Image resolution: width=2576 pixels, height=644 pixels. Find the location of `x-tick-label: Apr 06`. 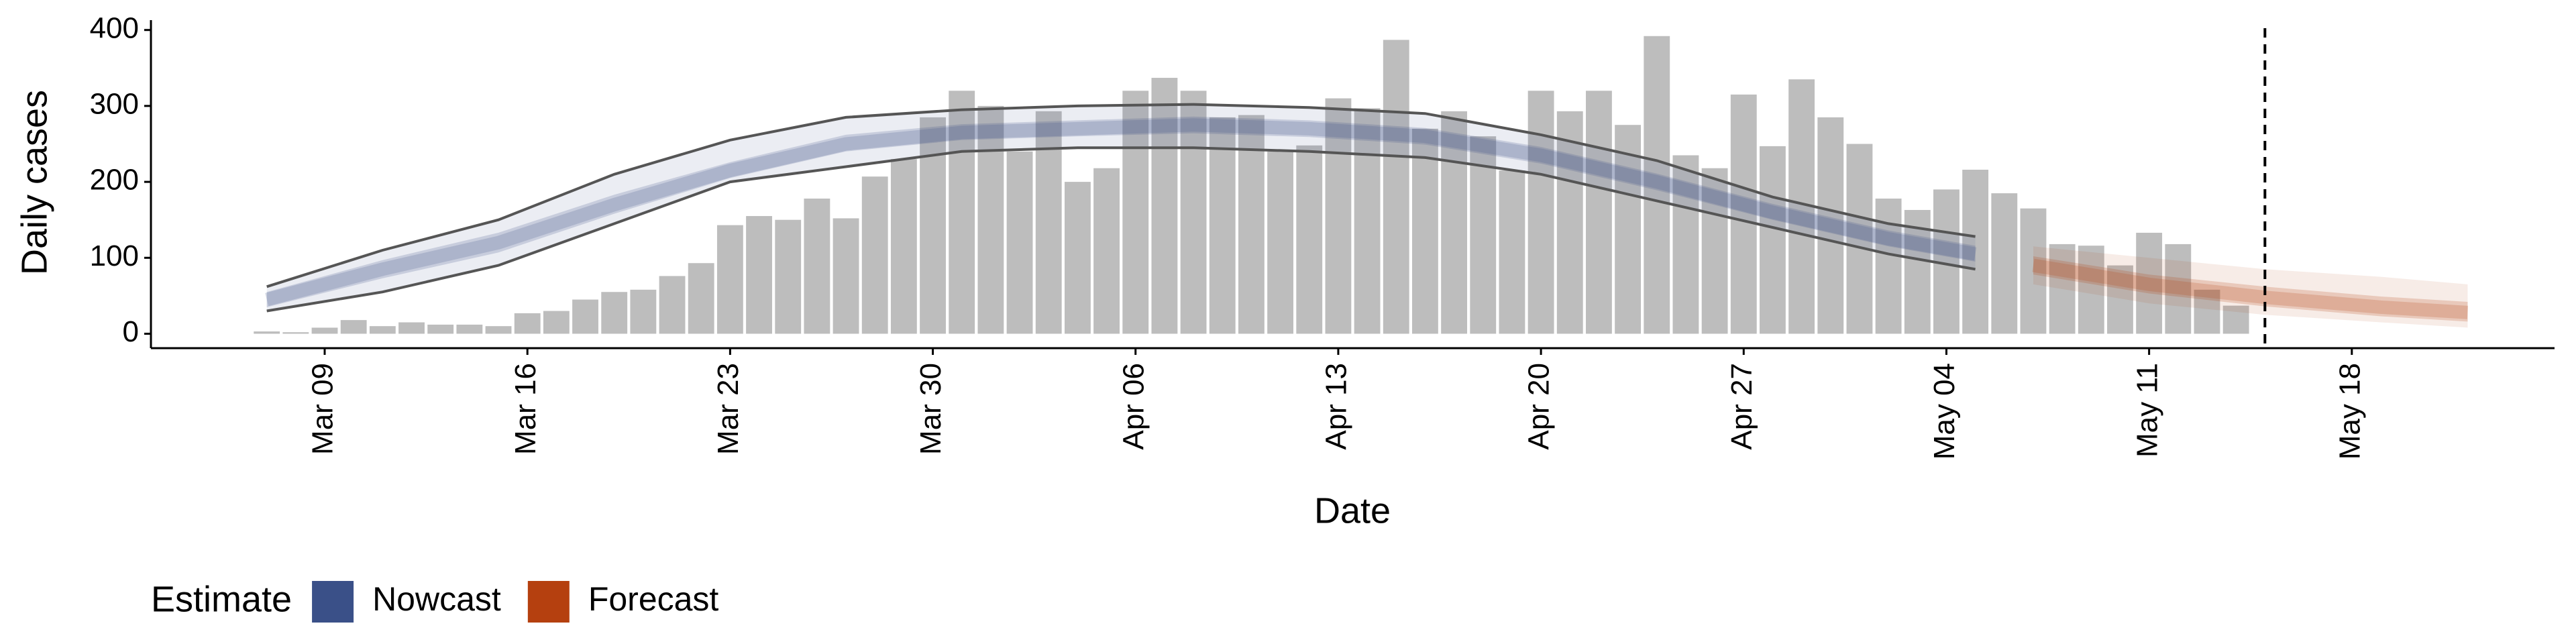

x-tick-label: Apr 06 is located at coordinates (1133, 406).